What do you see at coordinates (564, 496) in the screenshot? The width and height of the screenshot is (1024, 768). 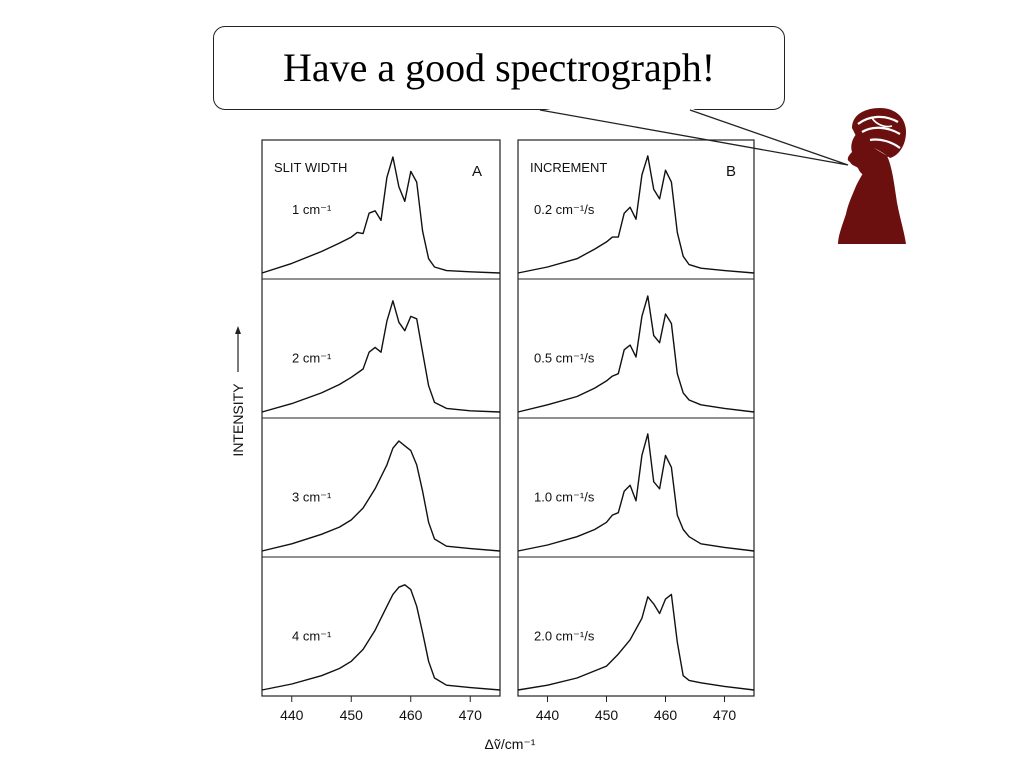 I see `series-label: 1.0 cm⁻¹/s` at bounding box center [564, 496].